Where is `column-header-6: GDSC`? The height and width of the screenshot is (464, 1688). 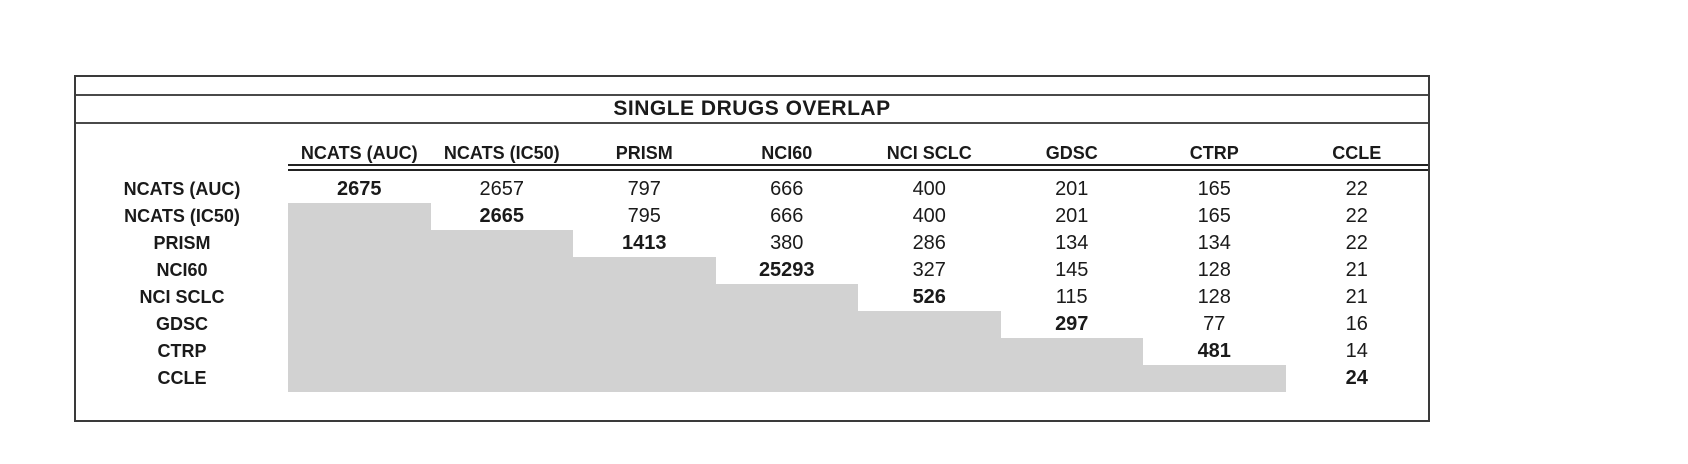
column-header-6: GDSC is located at coordinates (1071, 154).